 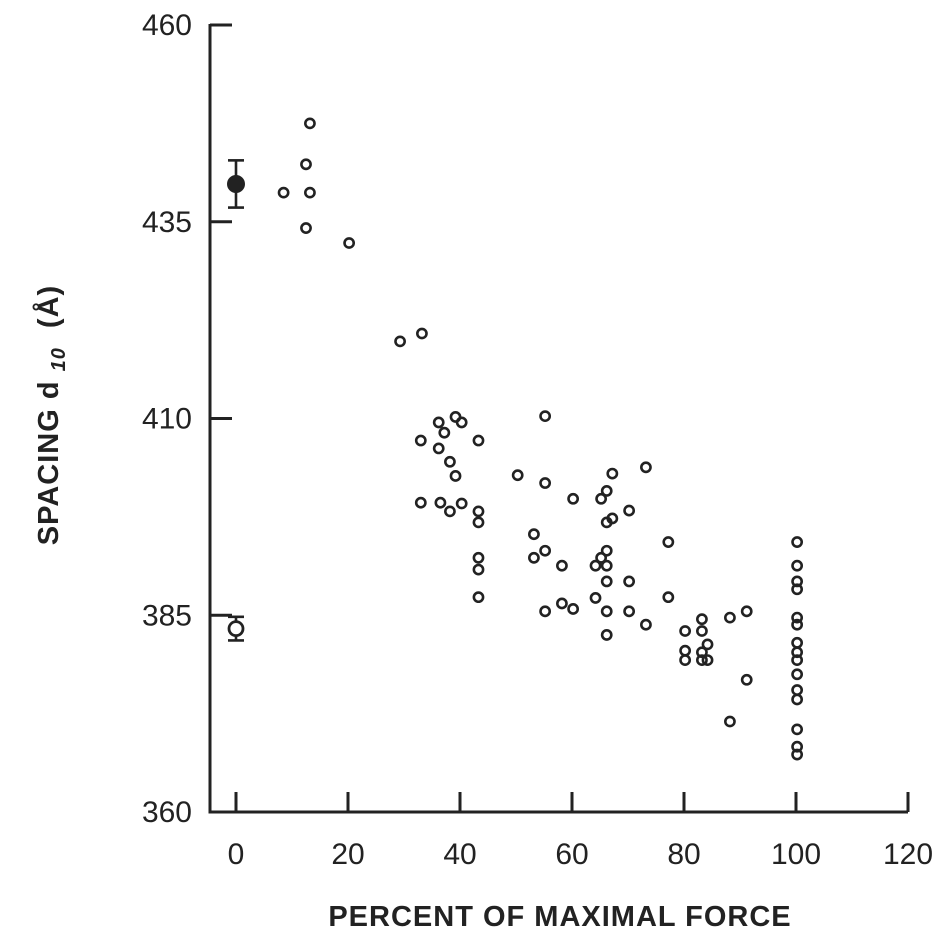 I want to click on x-tick-label: 80, so click(x=683, y=854).